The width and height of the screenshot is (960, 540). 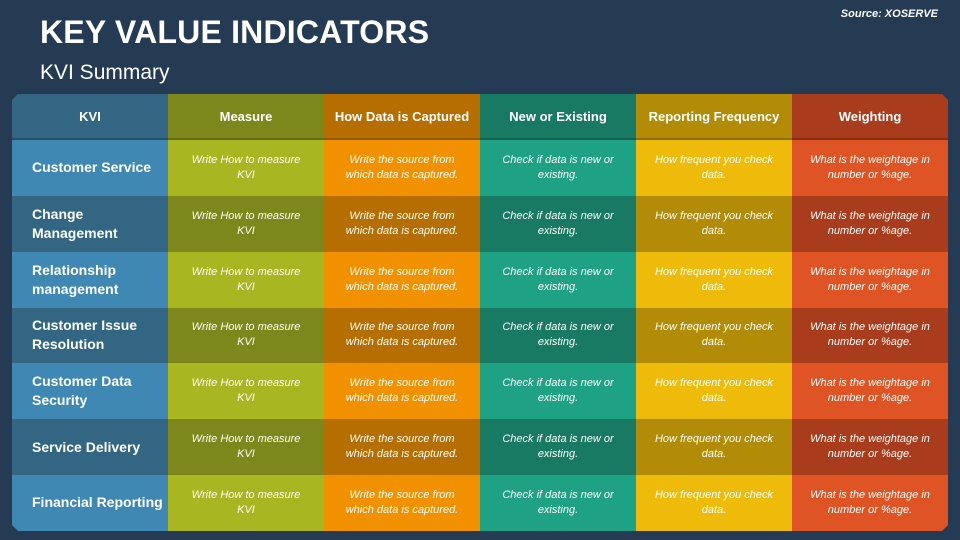 What do you see at coordinates (235, 32) in the screenshot?
I see `slide-title: KEY VALUE INDICATORS` at bounding box center [235, 32].